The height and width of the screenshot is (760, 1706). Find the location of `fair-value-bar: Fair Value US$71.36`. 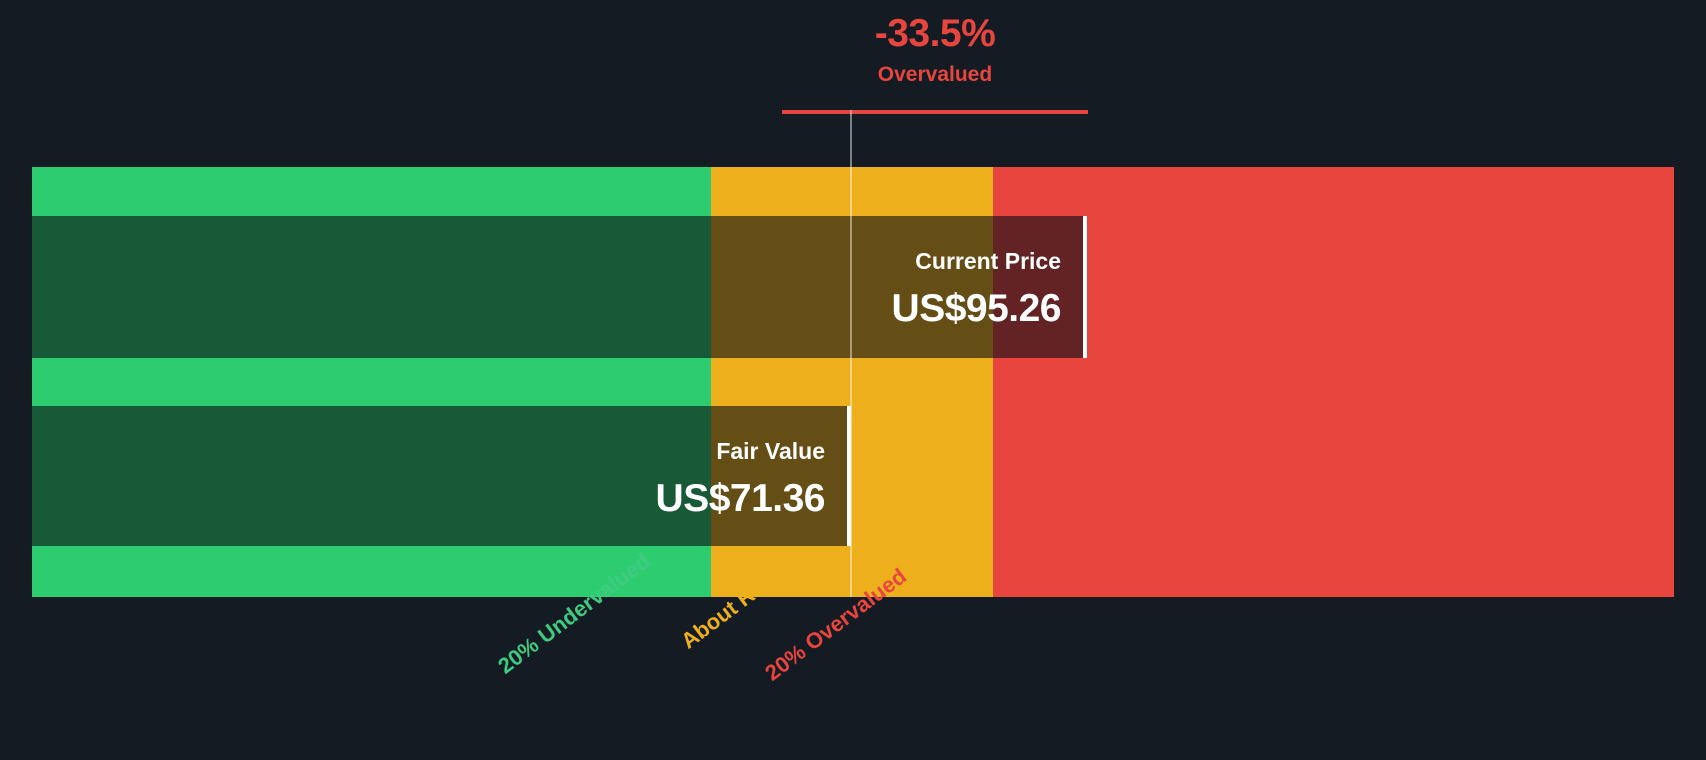

fair-value-bar: Fair Value US$71.36 is located at coordinates (441, 476).